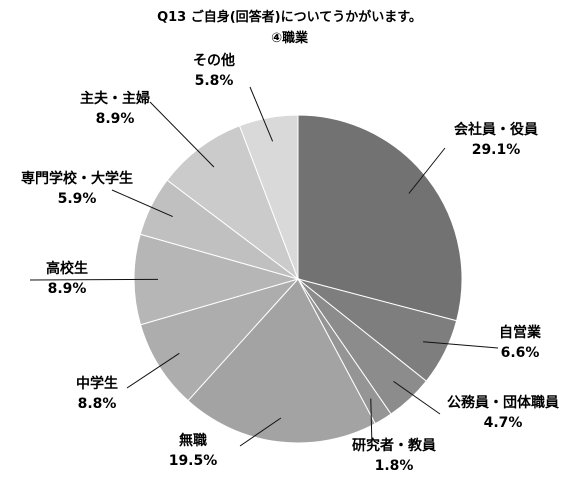  I want to click on slice-label-value: 5.9%, so click(77, 199).